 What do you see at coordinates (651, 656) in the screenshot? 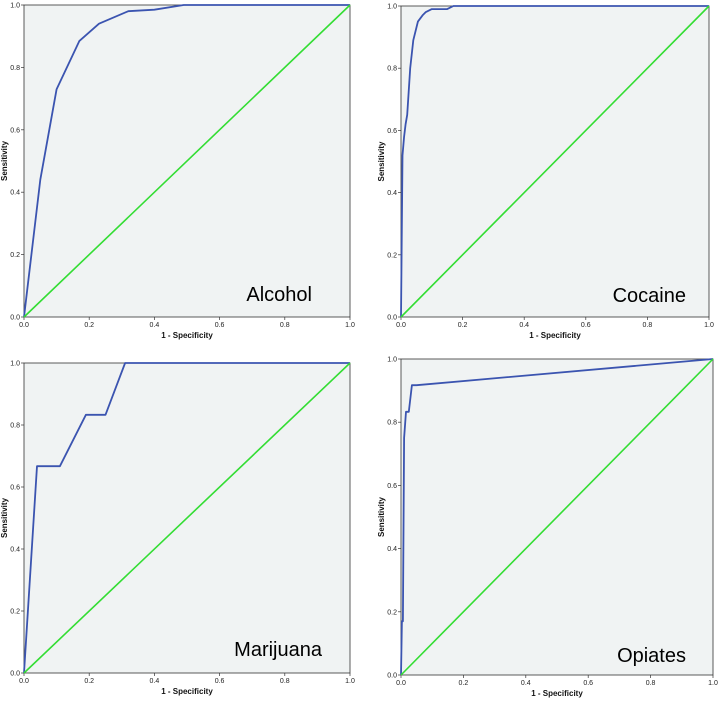
I see `panel-label: Opiates` at bounding box center [651, 656].